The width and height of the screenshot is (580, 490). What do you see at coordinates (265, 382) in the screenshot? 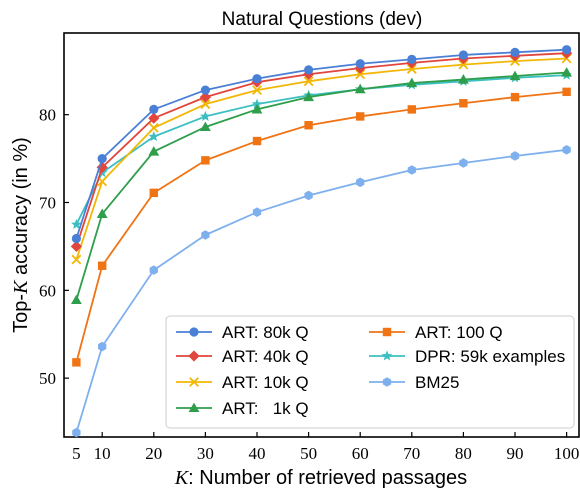
I see `legend-label: ART: 10k Q` at bounding box center [265, 382].